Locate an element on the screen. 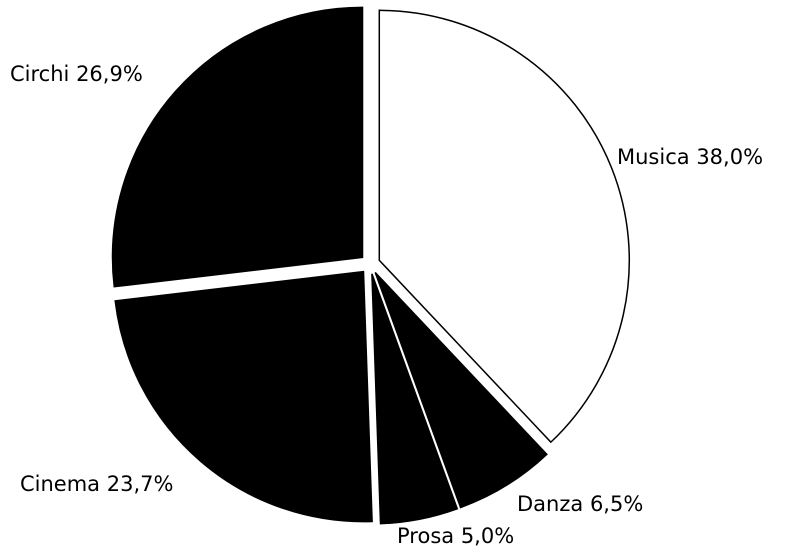 Image resolution: width=786 pixels, height=549 pixels. slice-label: Cinema 23,7% is located at coordinates (96, 484).